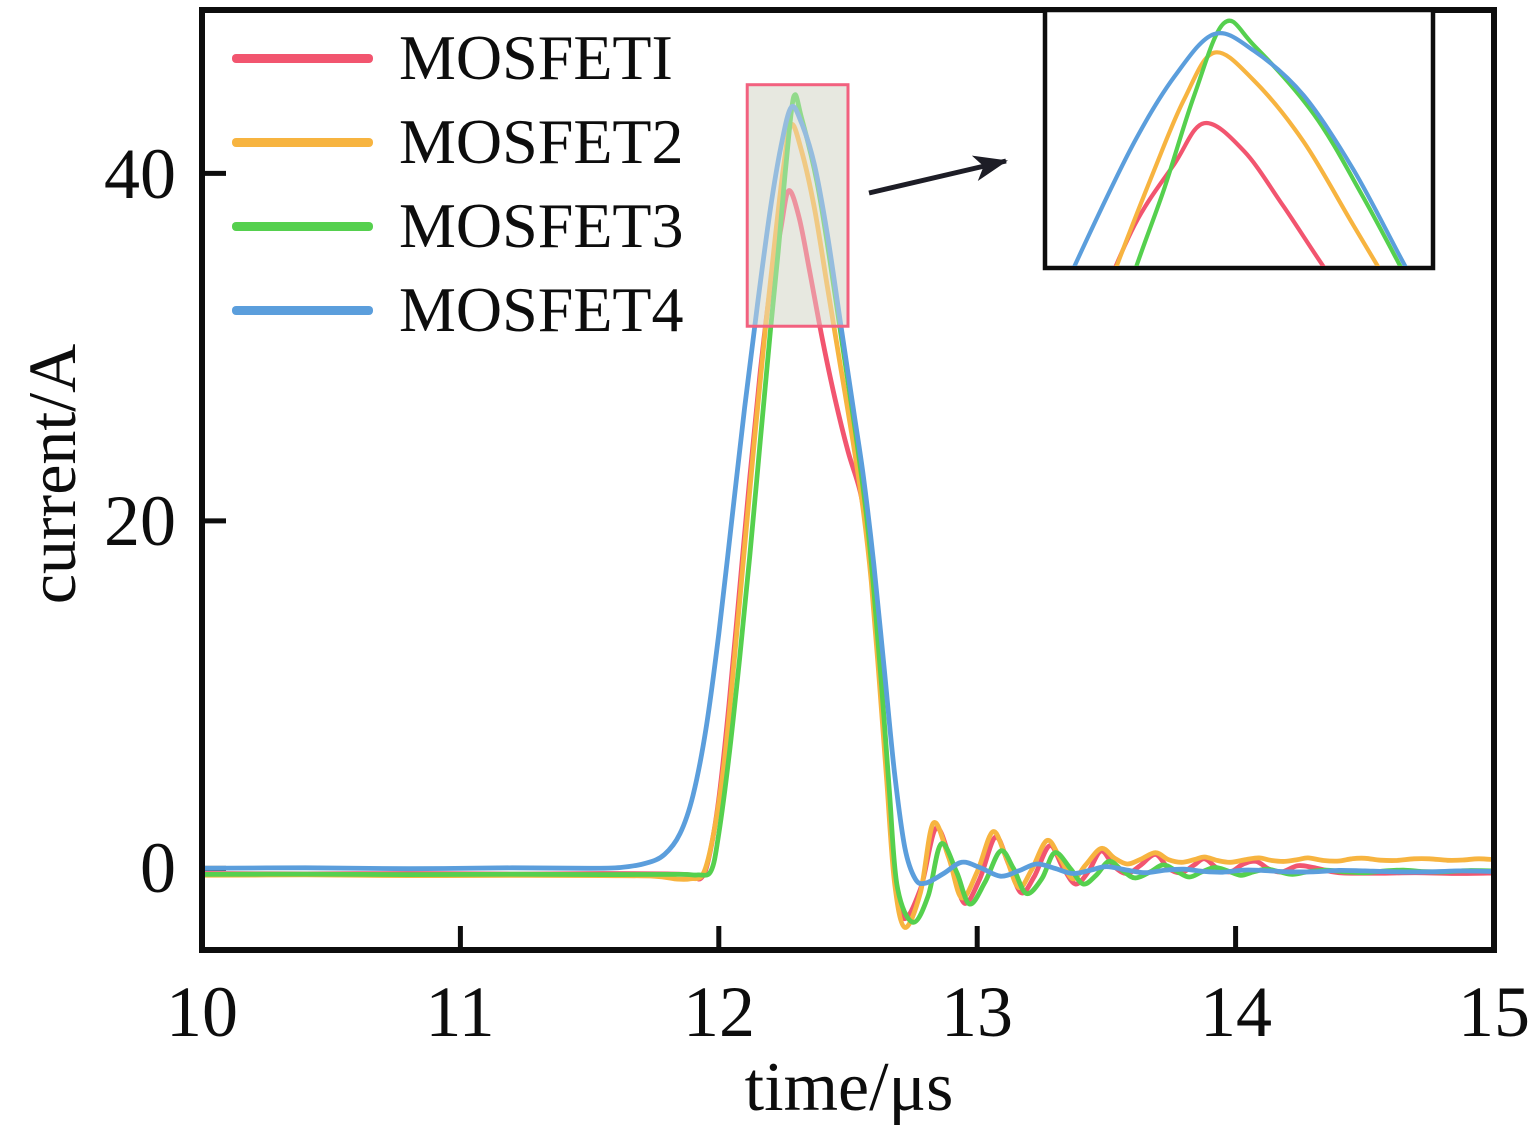  Describe the element at coordinates (977, 1012) in the screenshot. I see `x-tick-label: 13` at that location.